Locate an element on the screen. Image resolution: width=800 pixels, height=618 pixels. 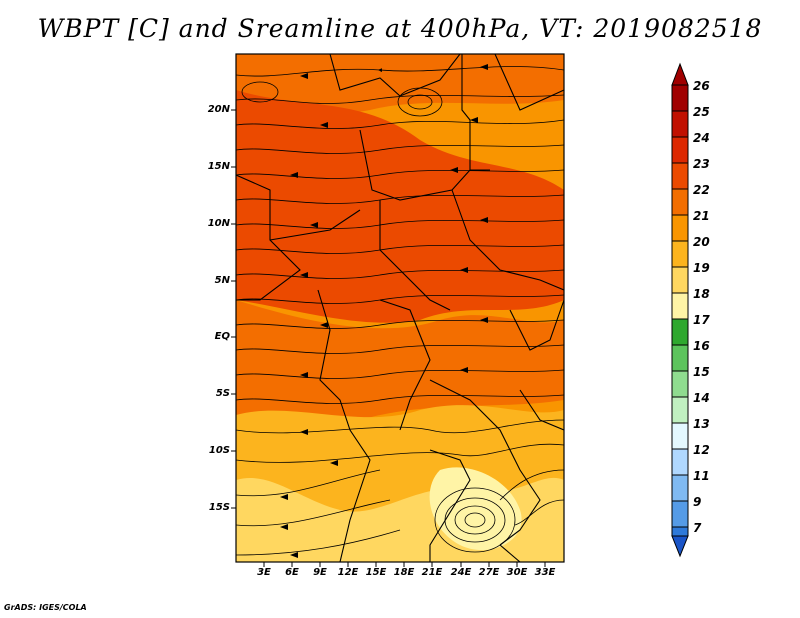
colorbar-label-23: 23 is located at coordinates (701, 164).